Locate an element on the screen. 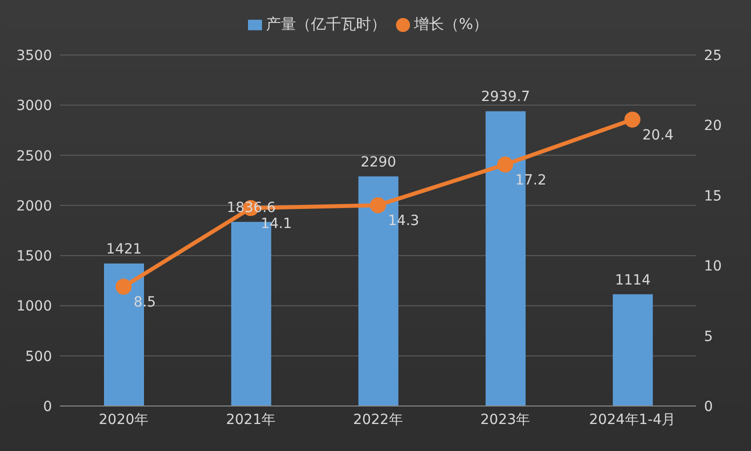  data-label: 1114 is located at coordinates (632, 280).